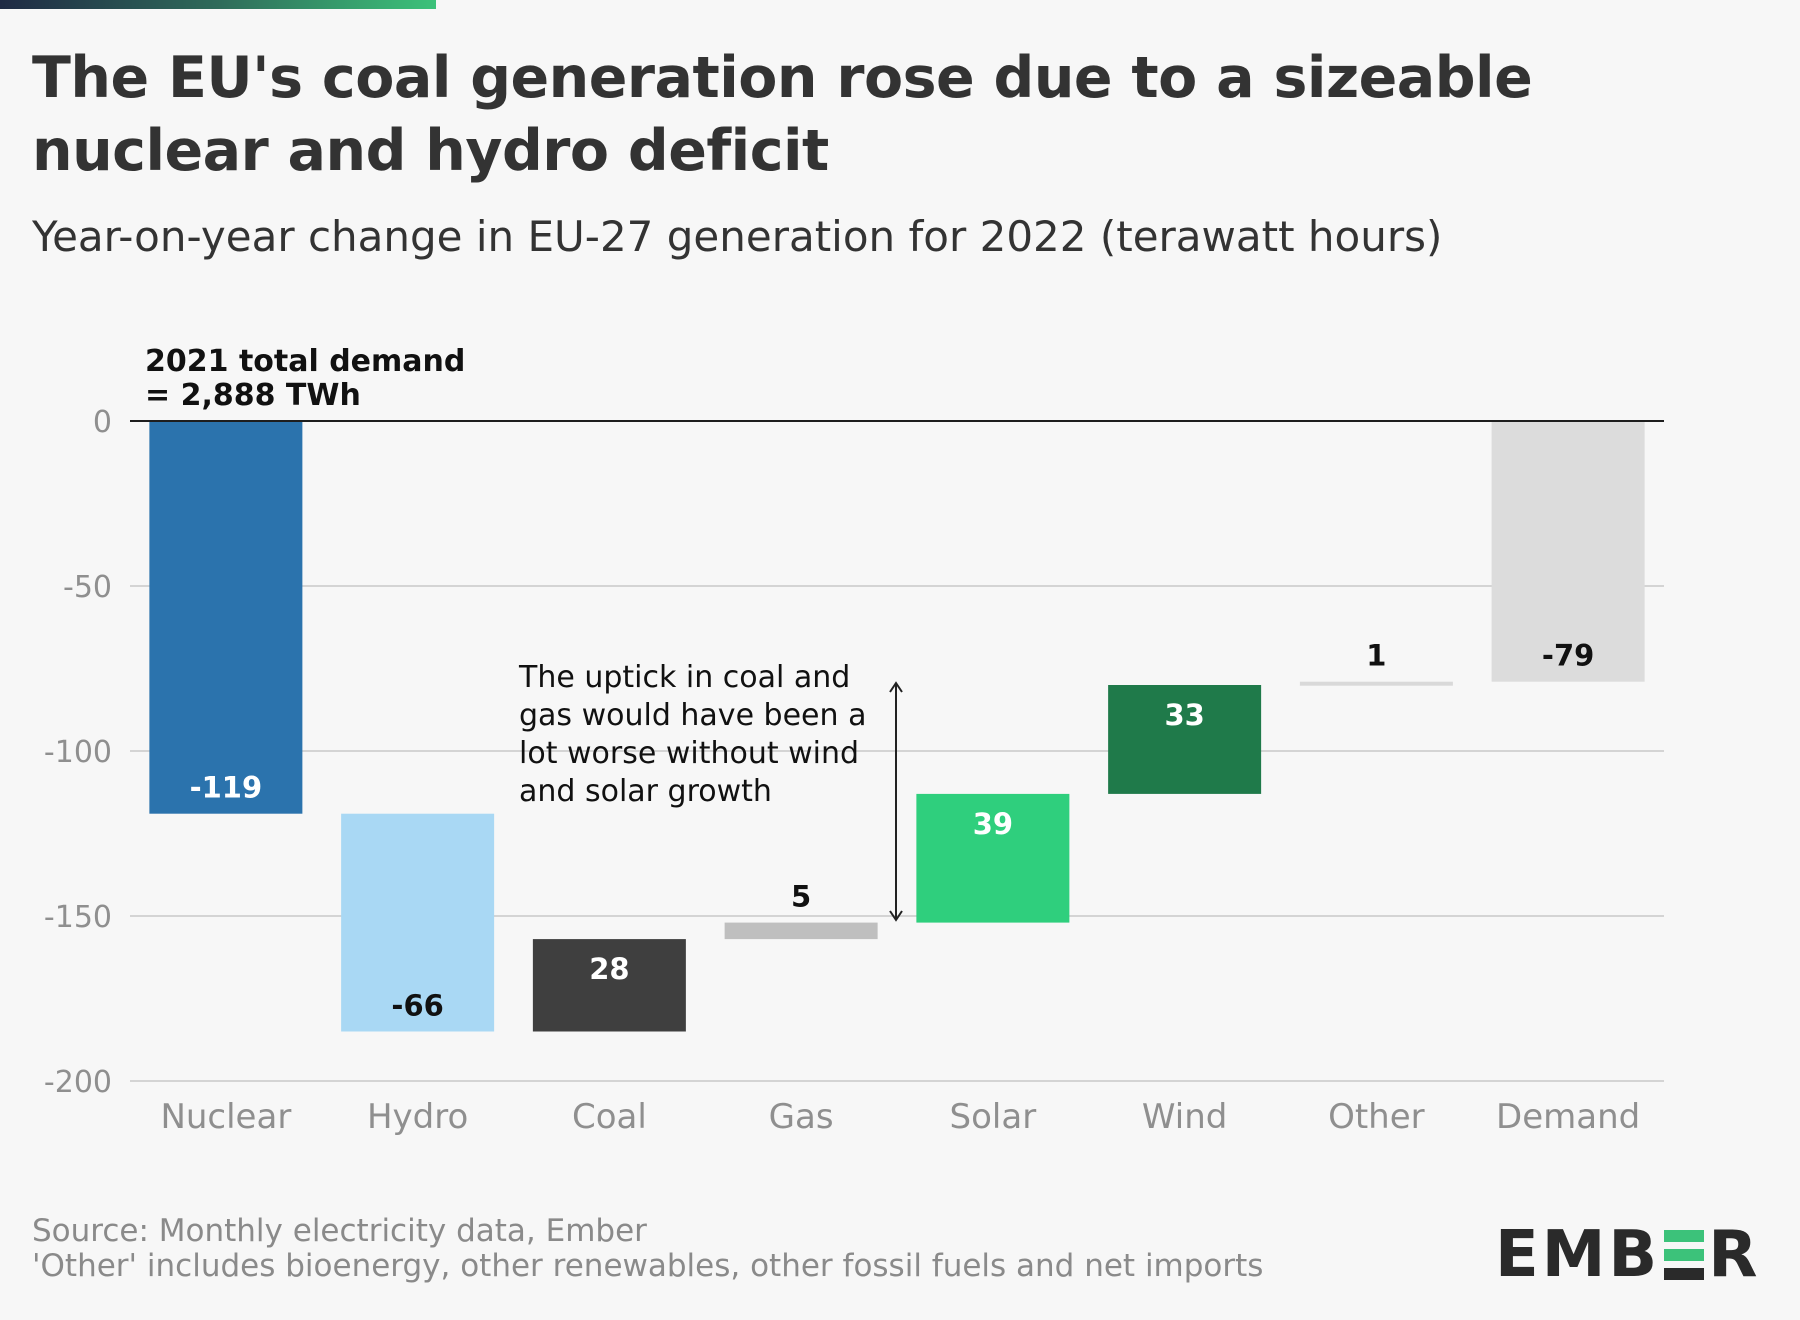 Image resolution: width=1800 pixels, height=1320 pixels. Describe the element at coordinates (684, 677) in the screenshot. I see `annotation-line: The uptick in coal and` at that location.